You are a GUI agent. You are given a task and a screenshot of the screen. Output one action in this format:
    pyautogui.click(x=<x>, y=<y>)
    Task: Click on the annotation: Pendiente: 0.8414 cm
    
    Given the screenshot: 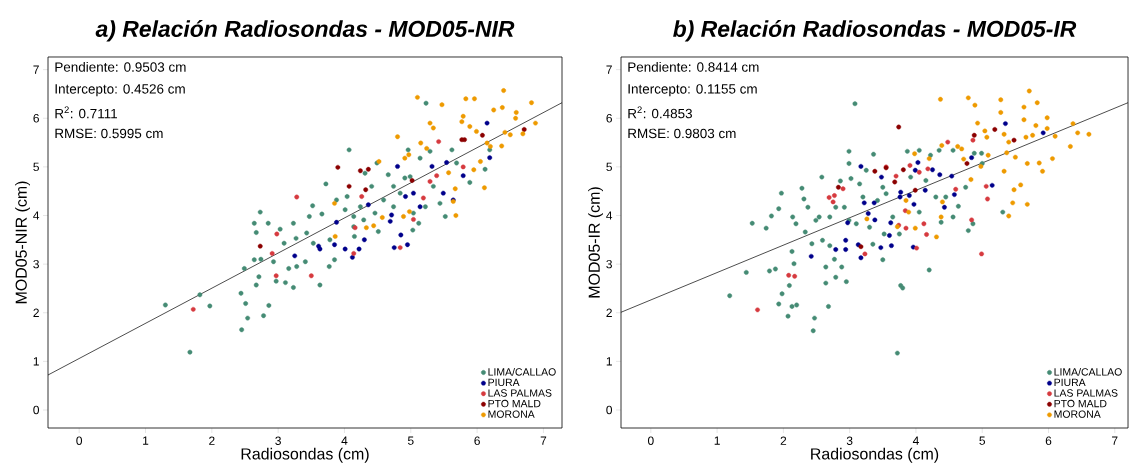 What is the action you would take?
    pyautogui.click(x=693, y=66)
    